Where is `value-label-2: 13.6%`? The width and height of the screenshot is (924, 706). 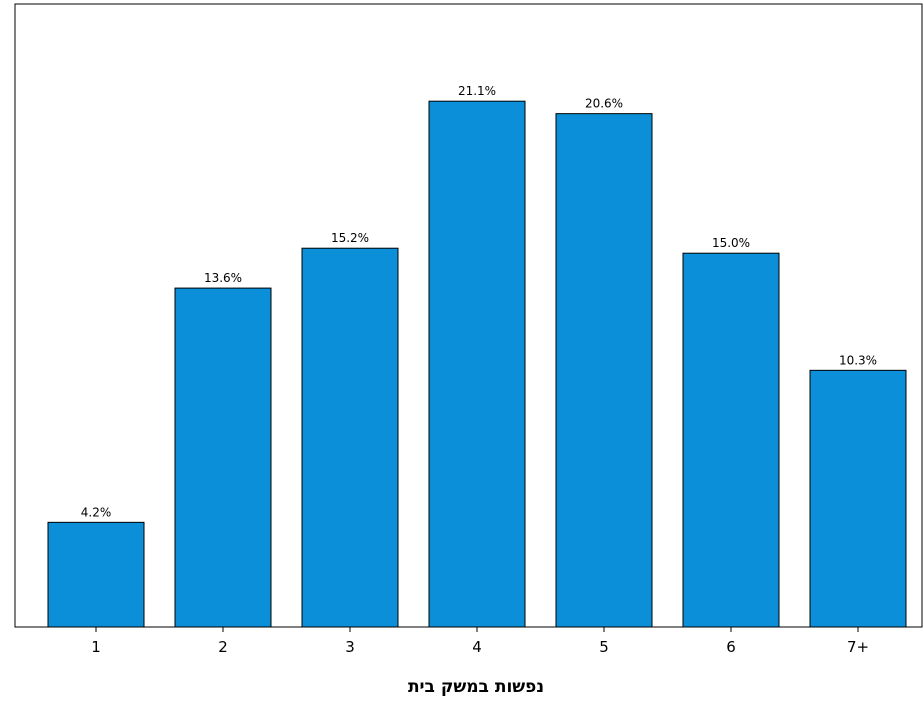 value-label-2: 13.6% is located at coordinates (223, 278).